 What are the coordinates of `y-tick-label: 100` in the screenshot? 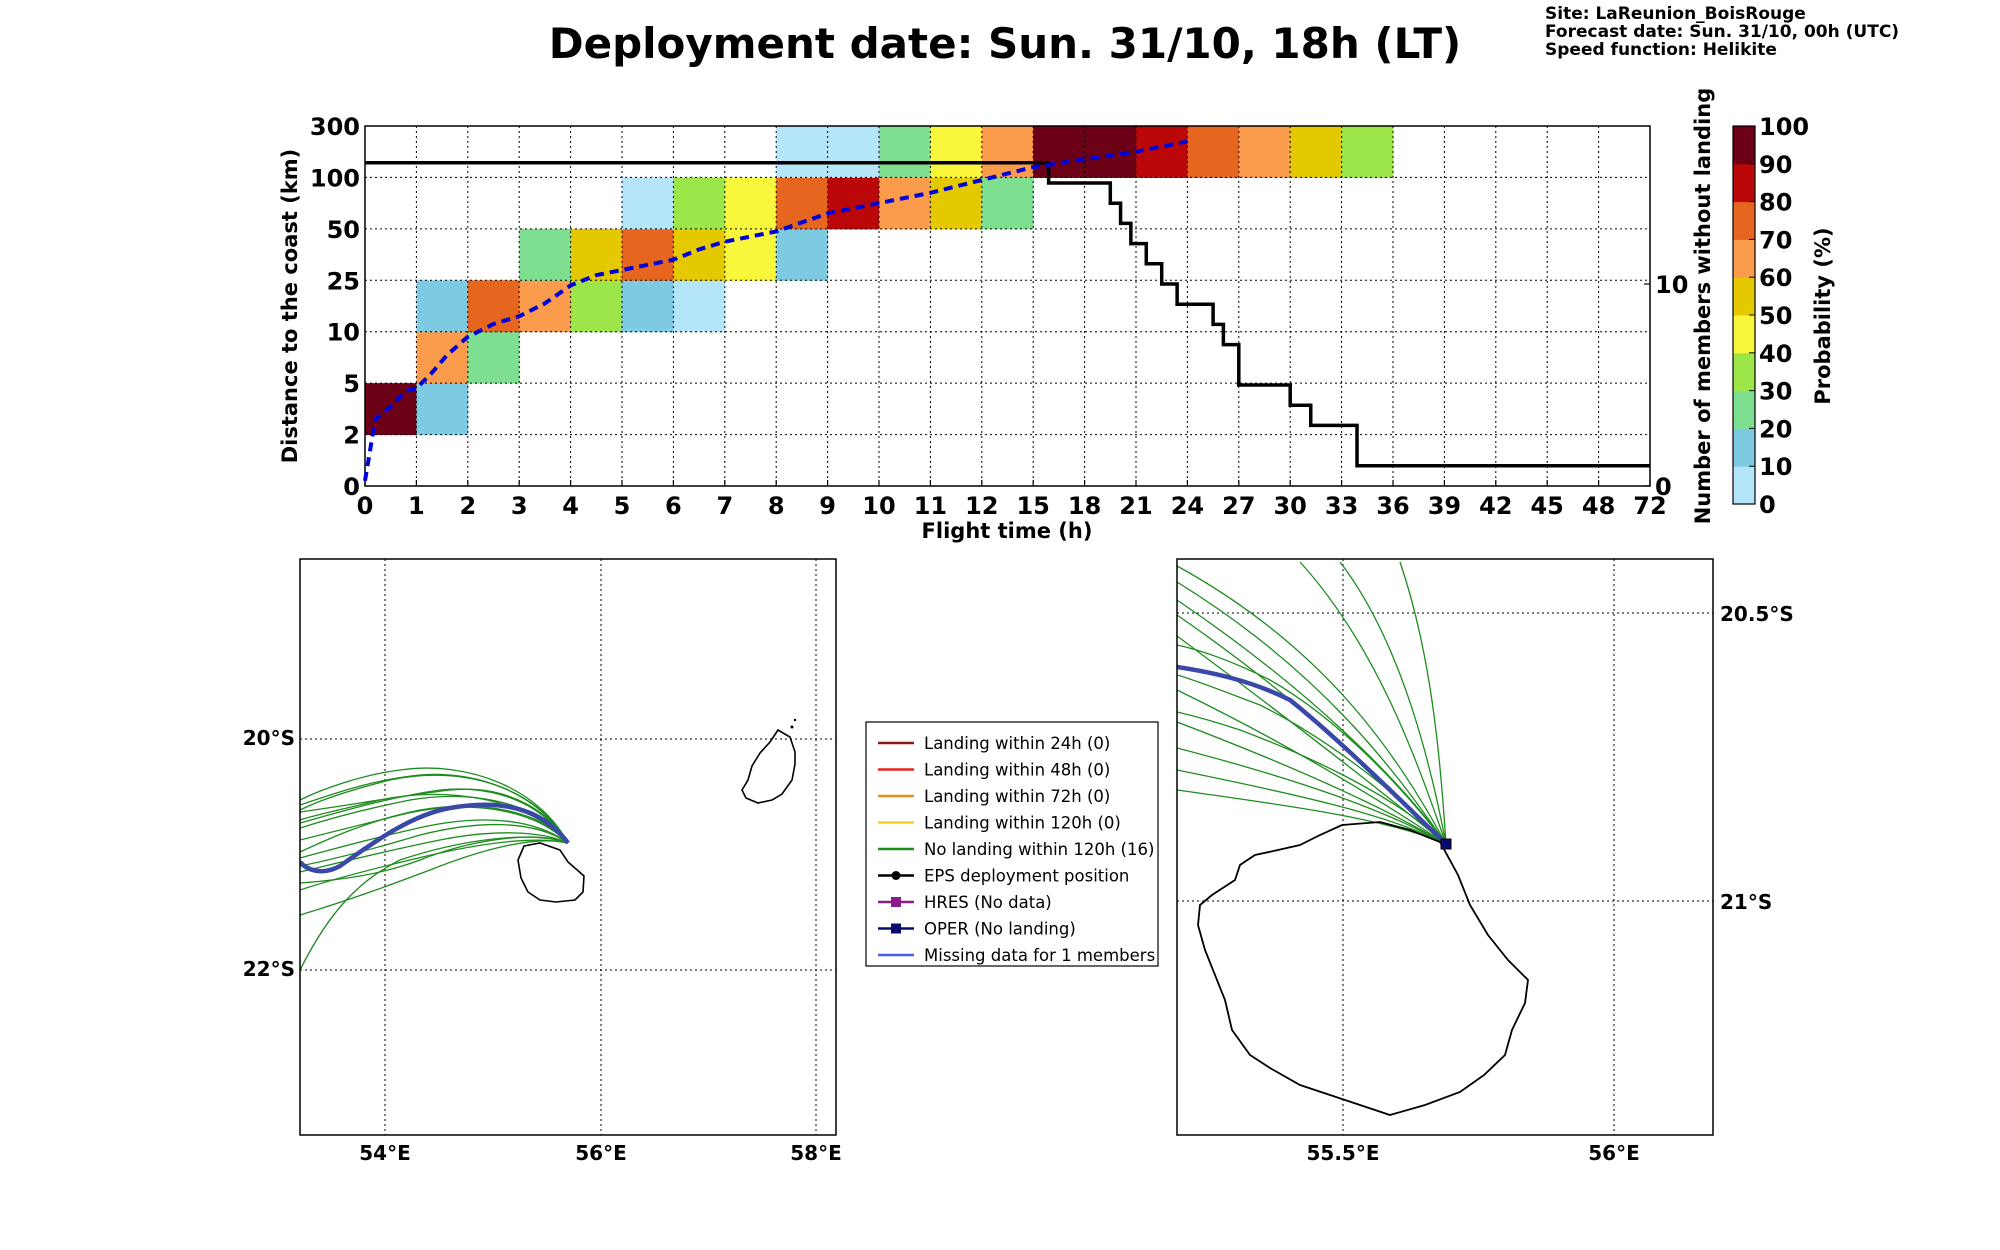 It's located at (335, 178).